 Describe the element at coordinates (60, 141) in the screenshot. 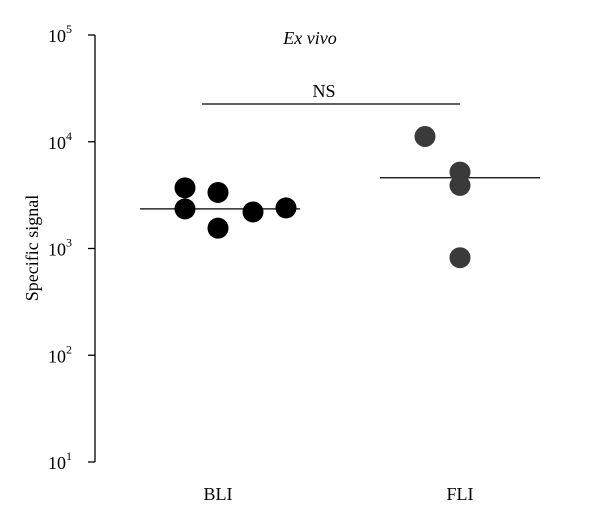

I see `y-tick-label: 10⁴` at that location.